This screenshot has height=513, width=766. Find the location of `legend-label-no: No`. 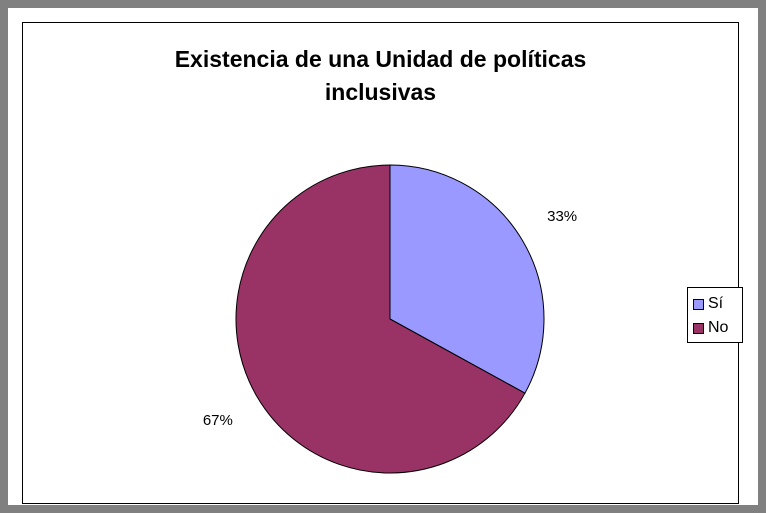

legend-label-no: No is located at coordinates (718, 327).